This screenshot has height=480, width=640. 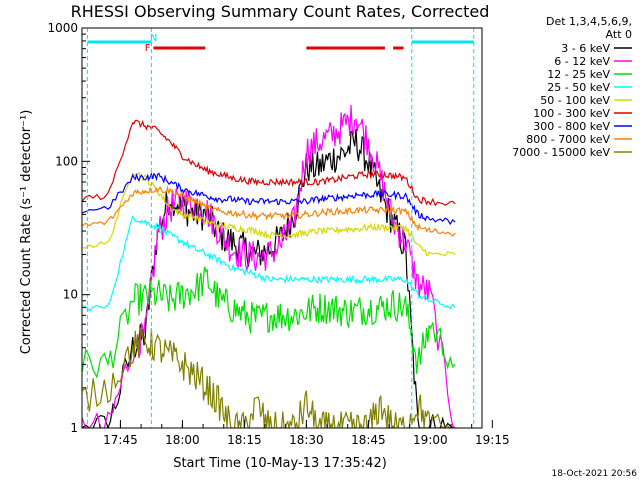 I want to click on legend-header-line-1: Det 1,3,4,5,6,9,, so click(x=589, y=21).